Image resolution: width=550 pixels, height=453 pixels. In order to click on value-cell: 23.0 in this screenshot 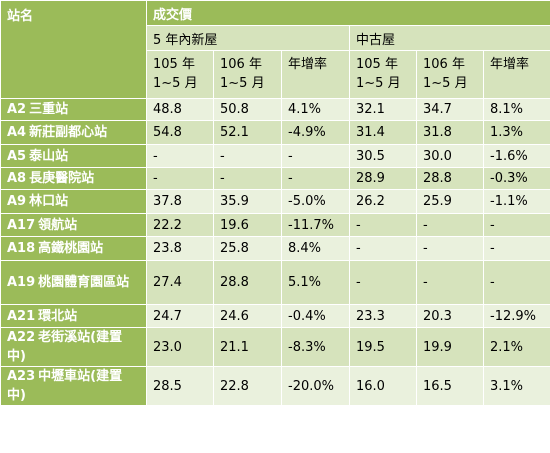, I will do `click(180, 347)`.